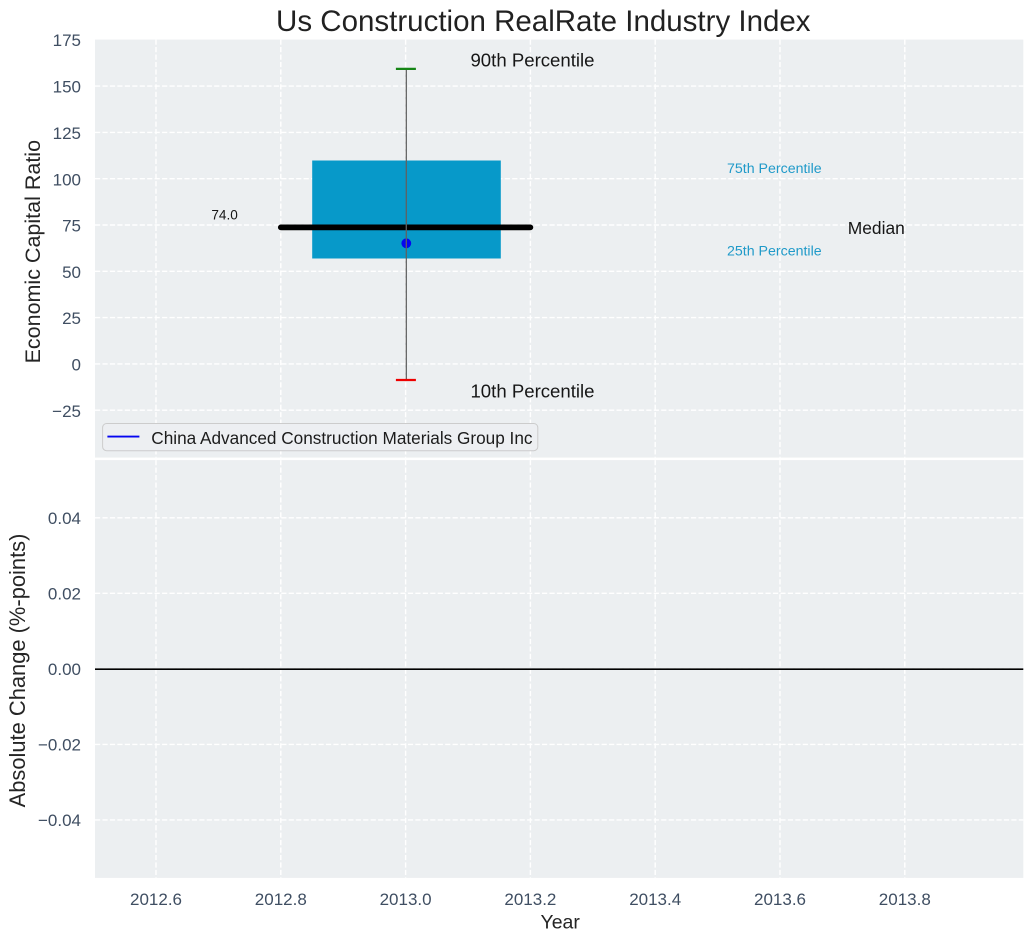 The width and height of the screenshot is (1034, 942). Describe the element at coordinates (64, 594) in the screenshot. I see `svg-text: 0.02` at that location.